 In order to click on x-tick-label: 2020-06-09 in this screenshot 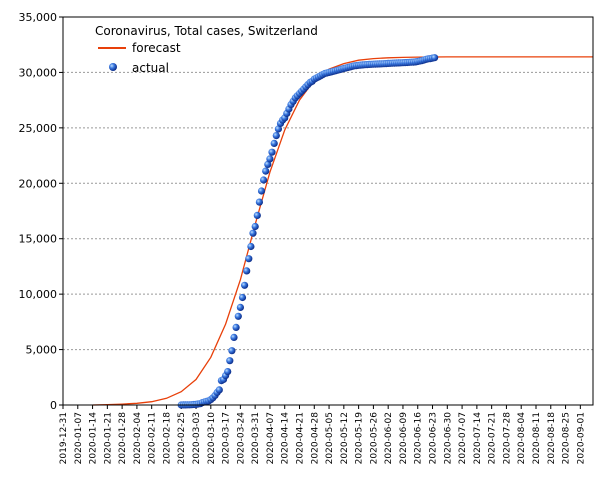, I will do `click(404, 438)`.